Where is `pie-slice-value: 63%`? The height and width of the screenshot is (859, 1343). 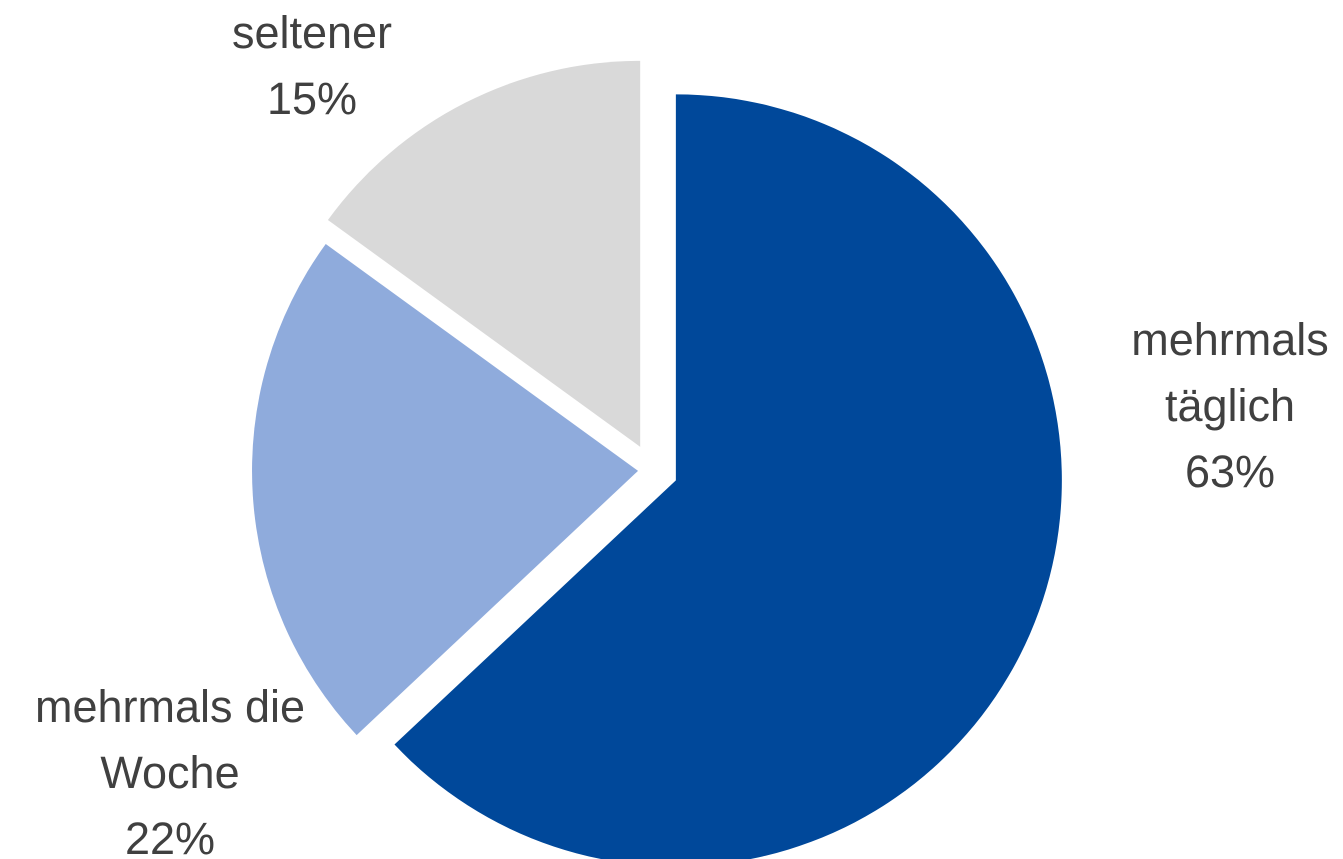
pie-slice-value: 63% is located at coordinates (1230, 471).